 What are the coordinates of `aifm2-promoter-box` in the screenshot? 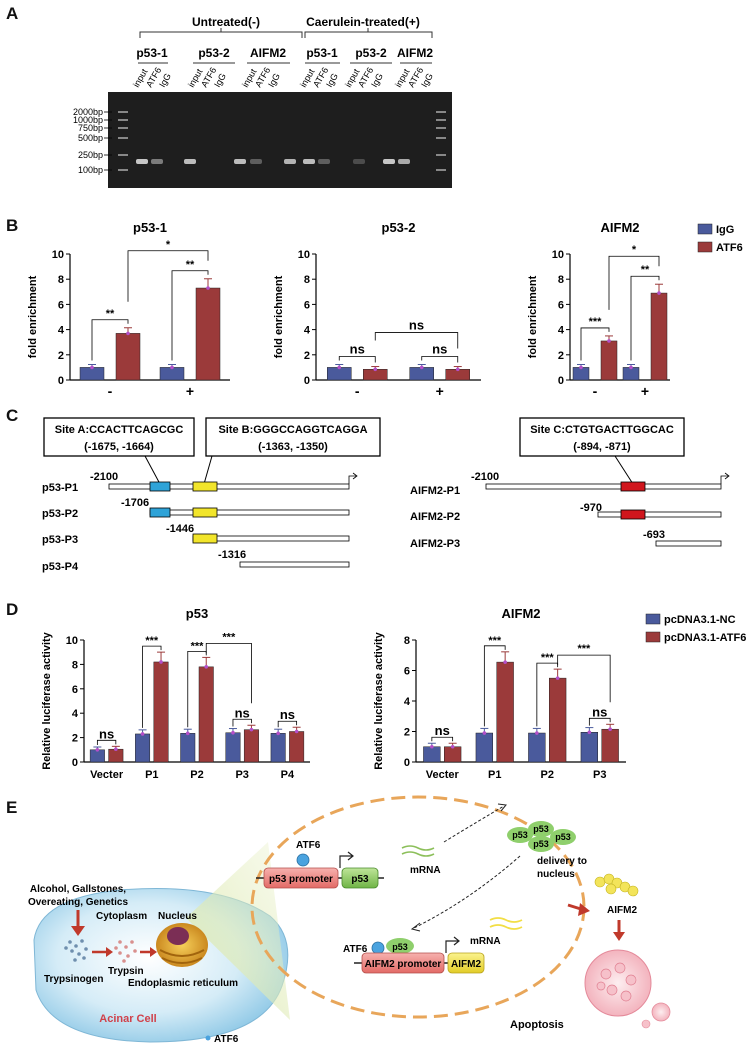 It's located at (403, 963).